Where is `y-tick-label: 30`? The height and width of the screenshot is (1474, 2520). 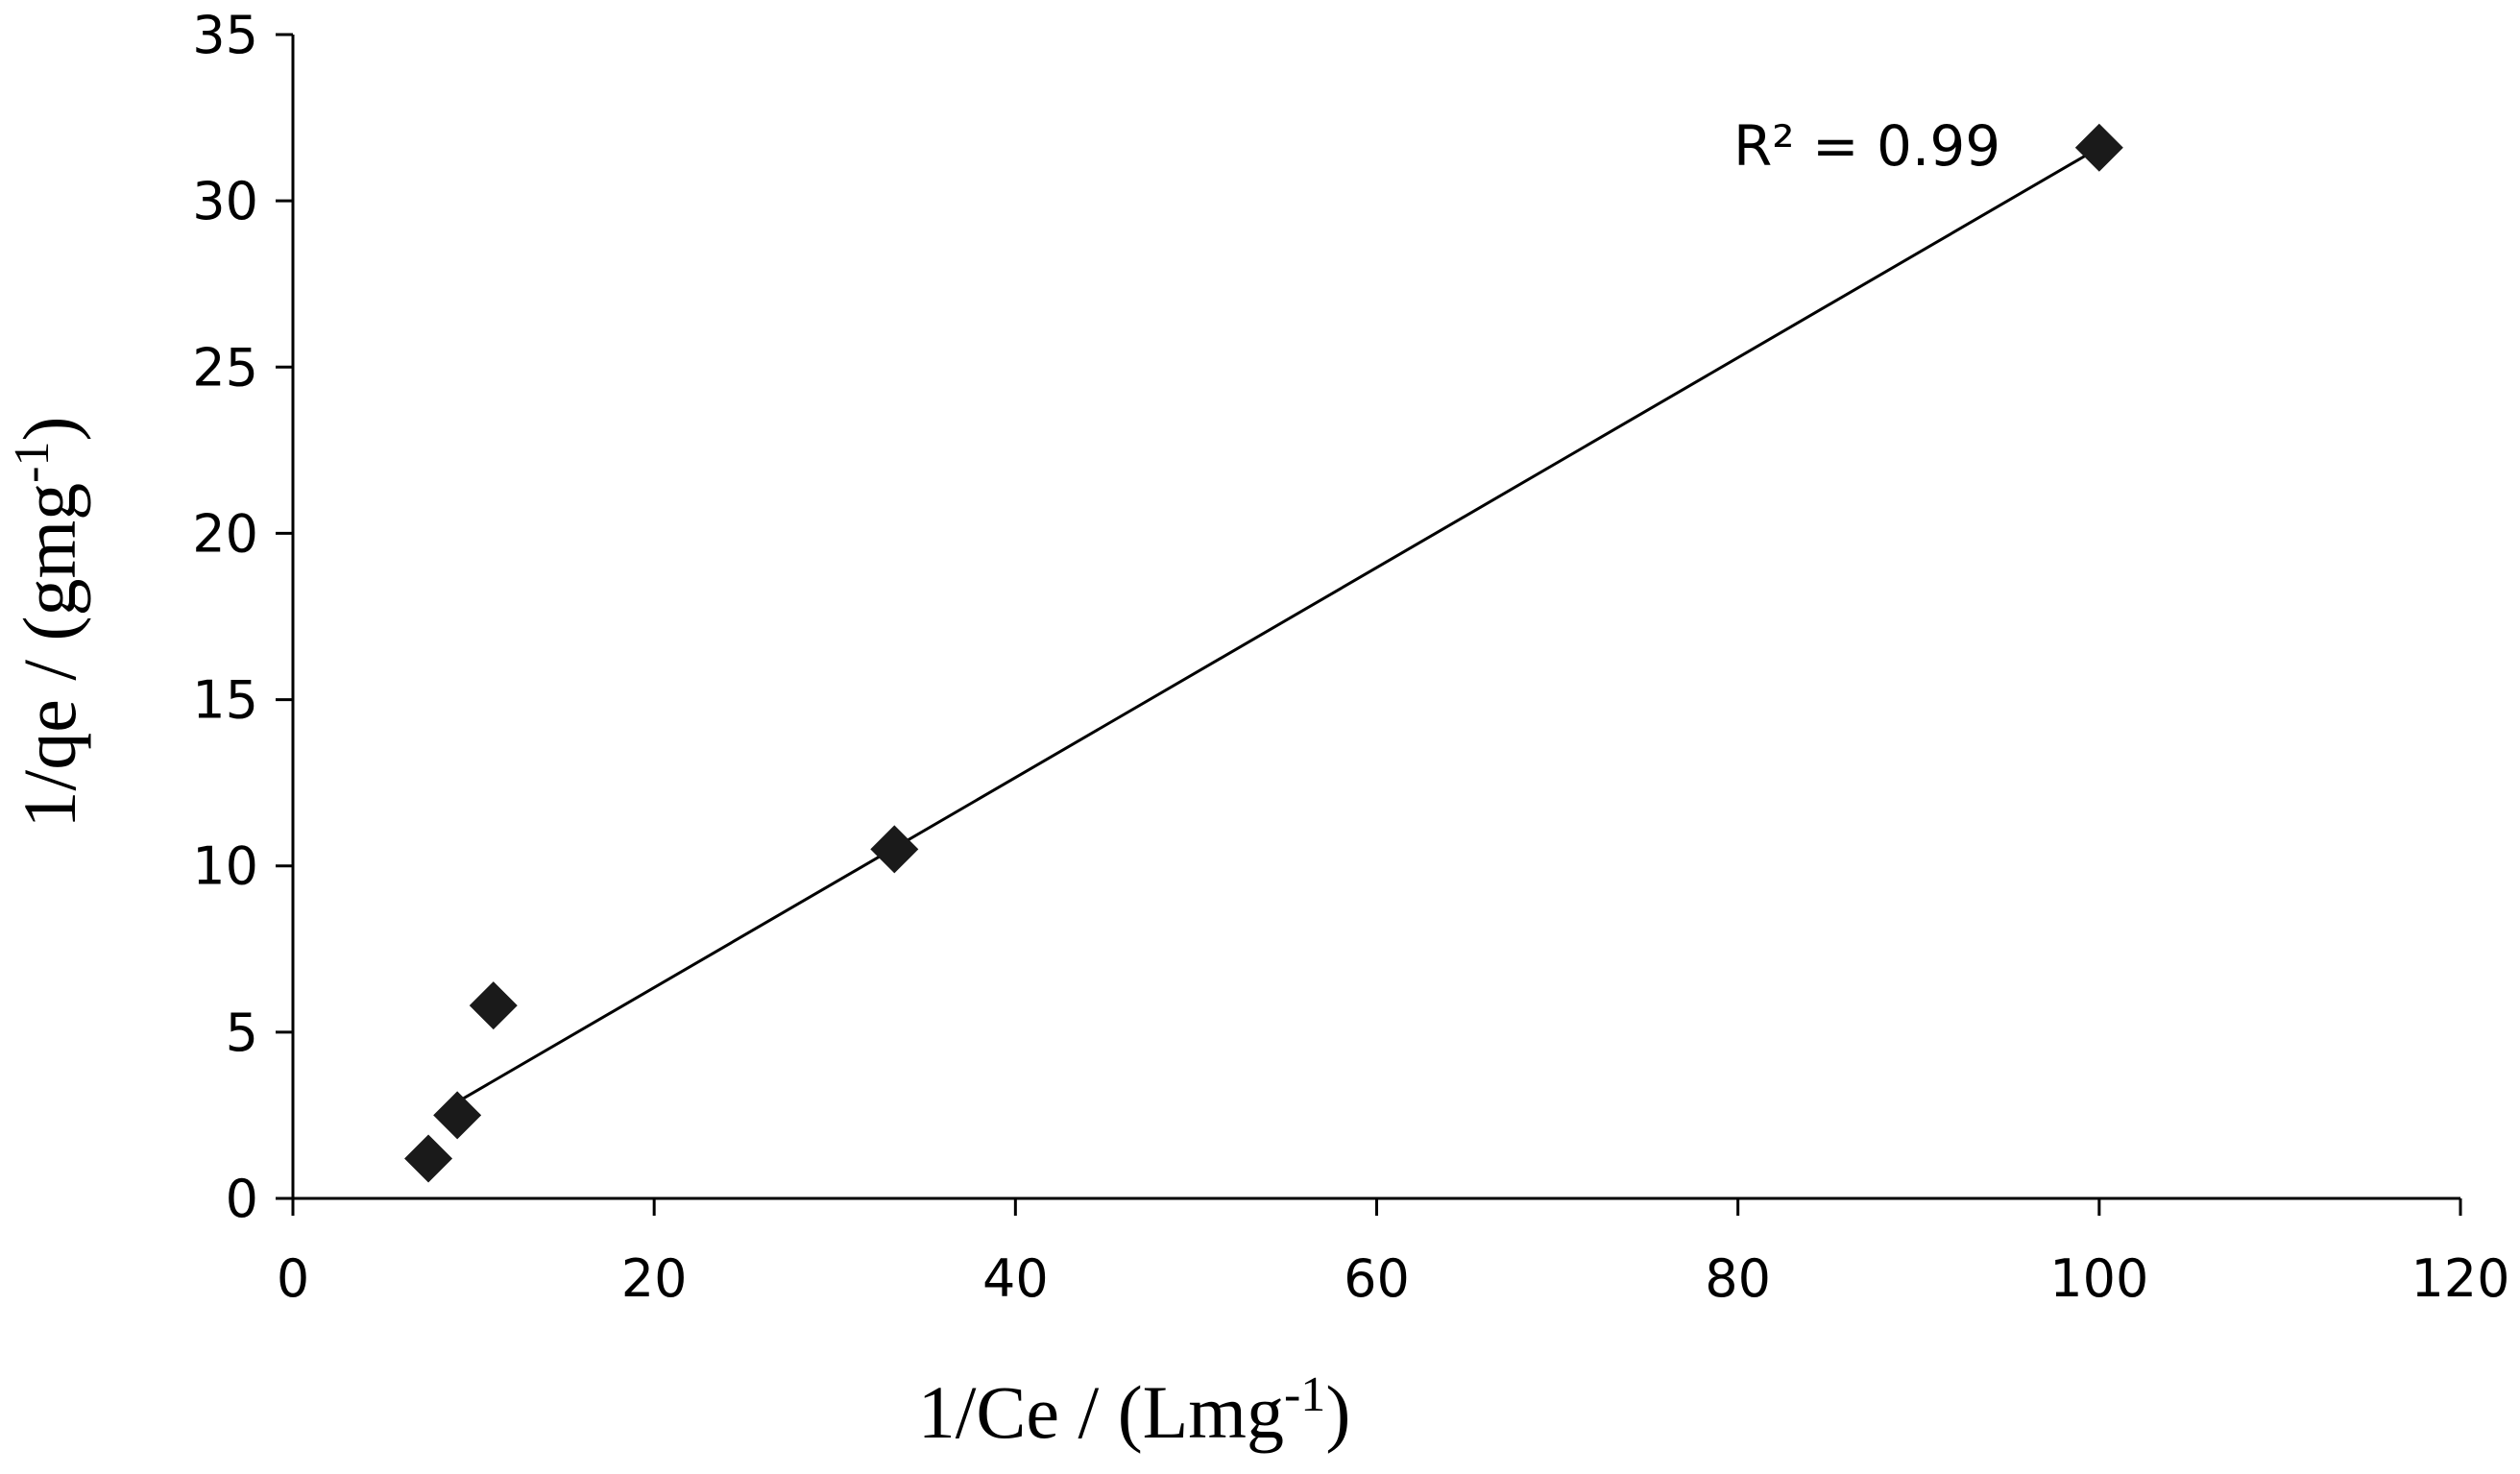 y-tick-label: 30 is located at coordinates (225, 201).